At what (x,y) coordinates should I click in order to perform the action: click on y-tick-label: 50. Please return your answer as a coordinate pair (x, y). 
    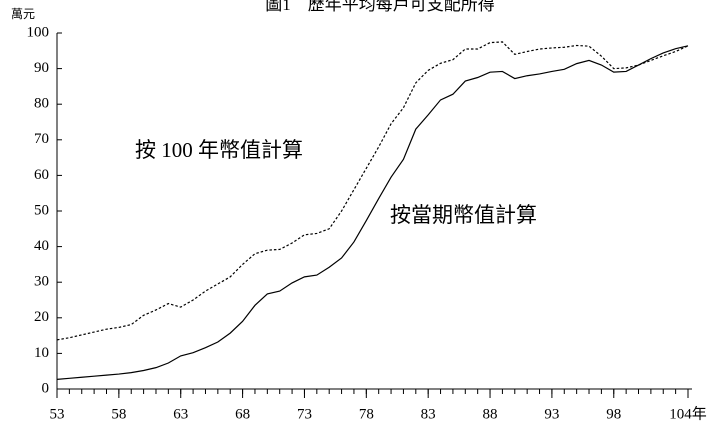
    Looking at the image, I should click on (41, 210).